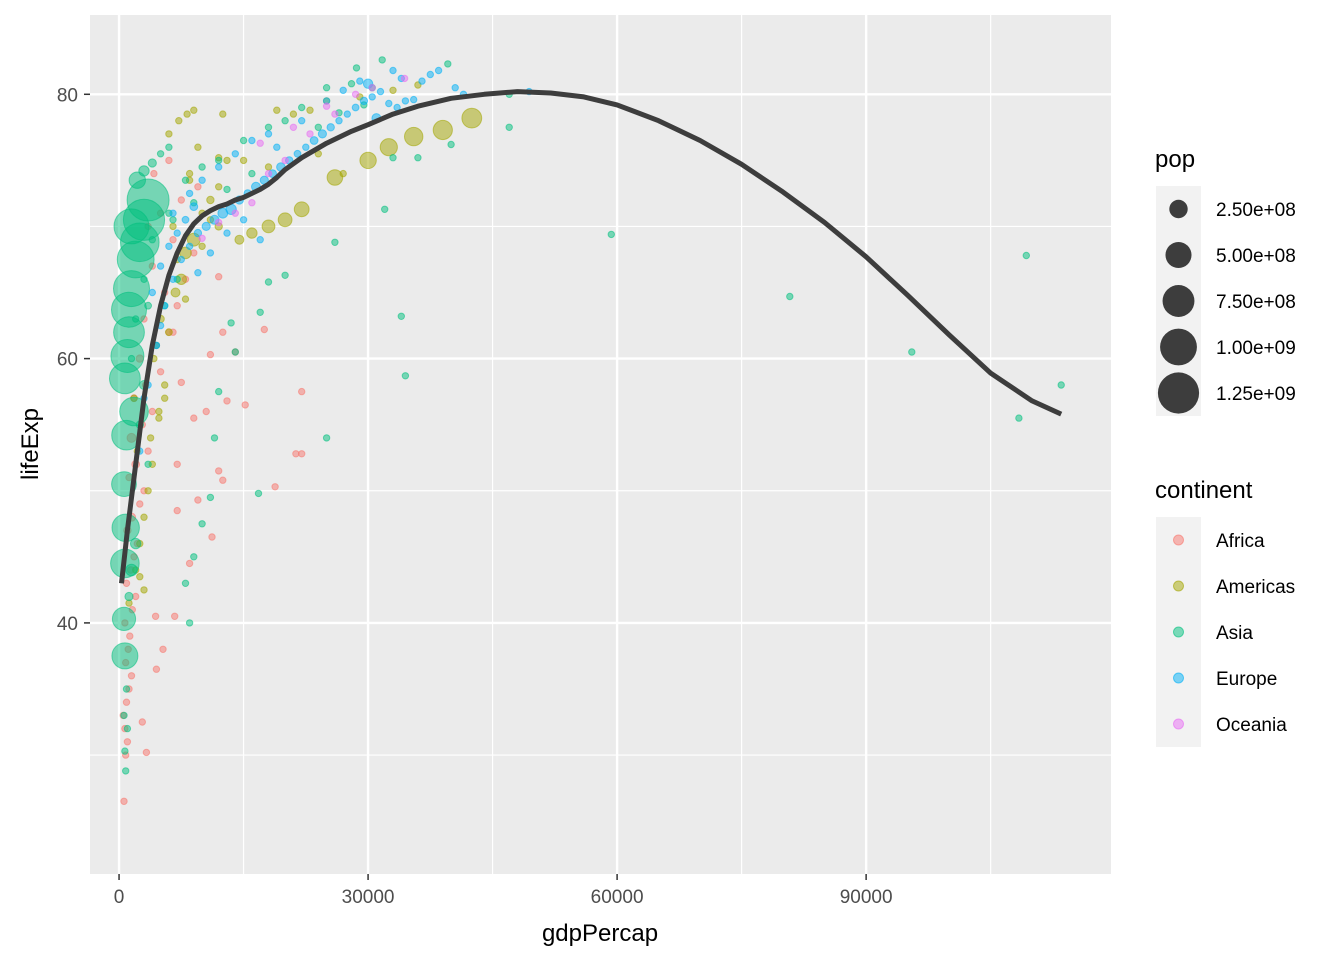  What do you see at coordinates (600, 933) in the screenshot?
I see `x-axis-title: gdpPercap` at bounding box center [600, 933].